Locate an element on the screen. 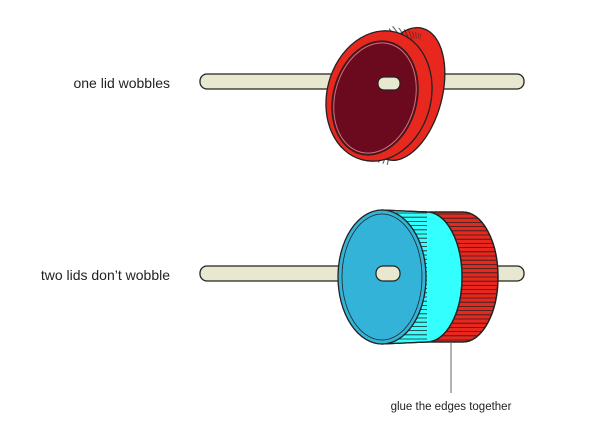  label-callout: glue the edges together is located at coordinates (451, 407).